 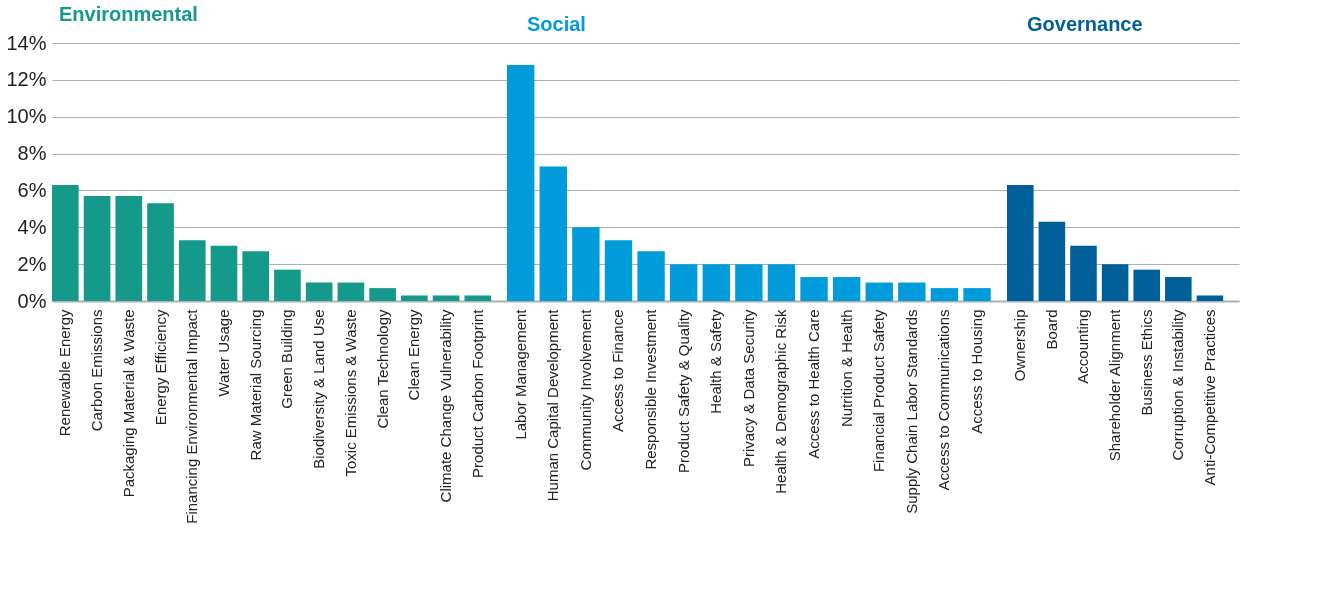 I want to click on y-tick-label: 10%, so click(x=26, y=116).